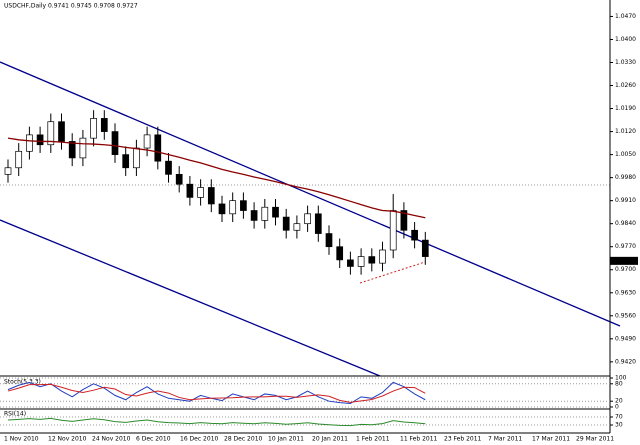  I want to click on y-tick-label: 0.9630, so click(625, 292).